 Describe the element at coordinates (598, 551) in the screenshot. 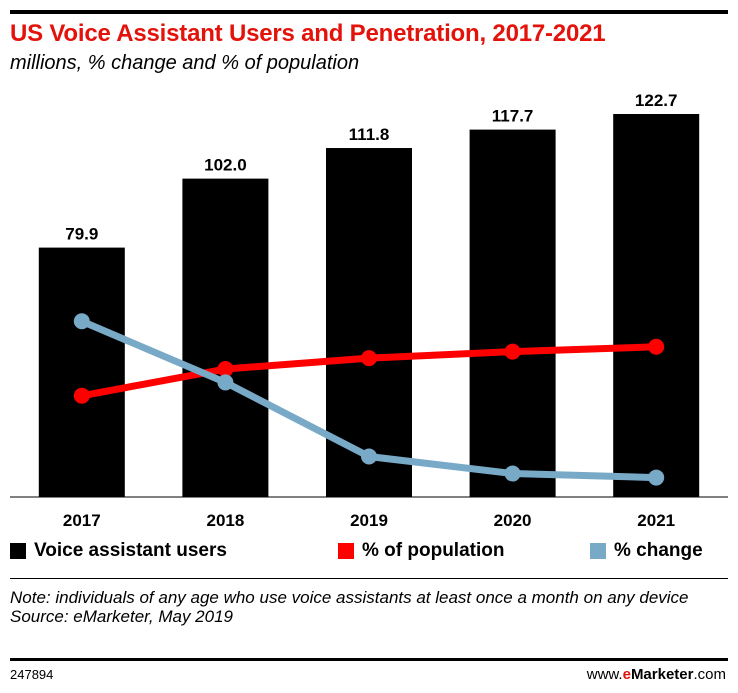

I see `legend-swatch-change` at that location.